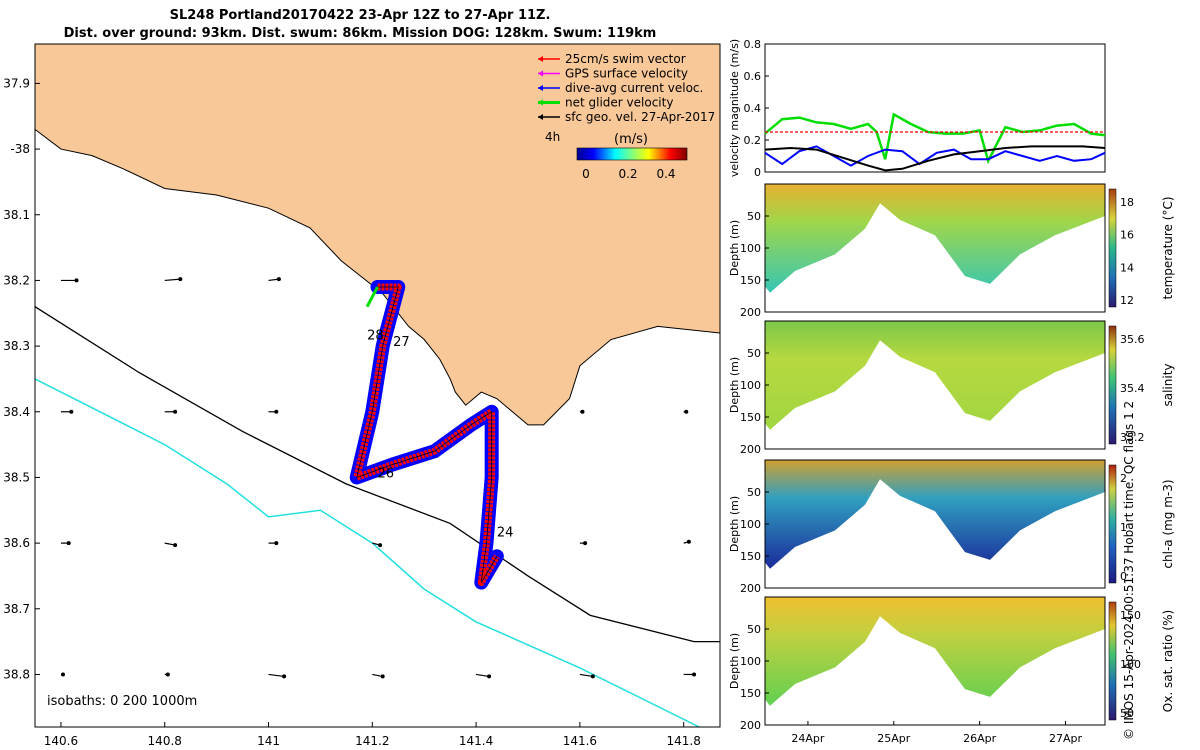 This screenshot has width=1200, height=750. Describe the element at coordinates (401, 342) in the screenshot. I see `track-day-label: 27` at that location.